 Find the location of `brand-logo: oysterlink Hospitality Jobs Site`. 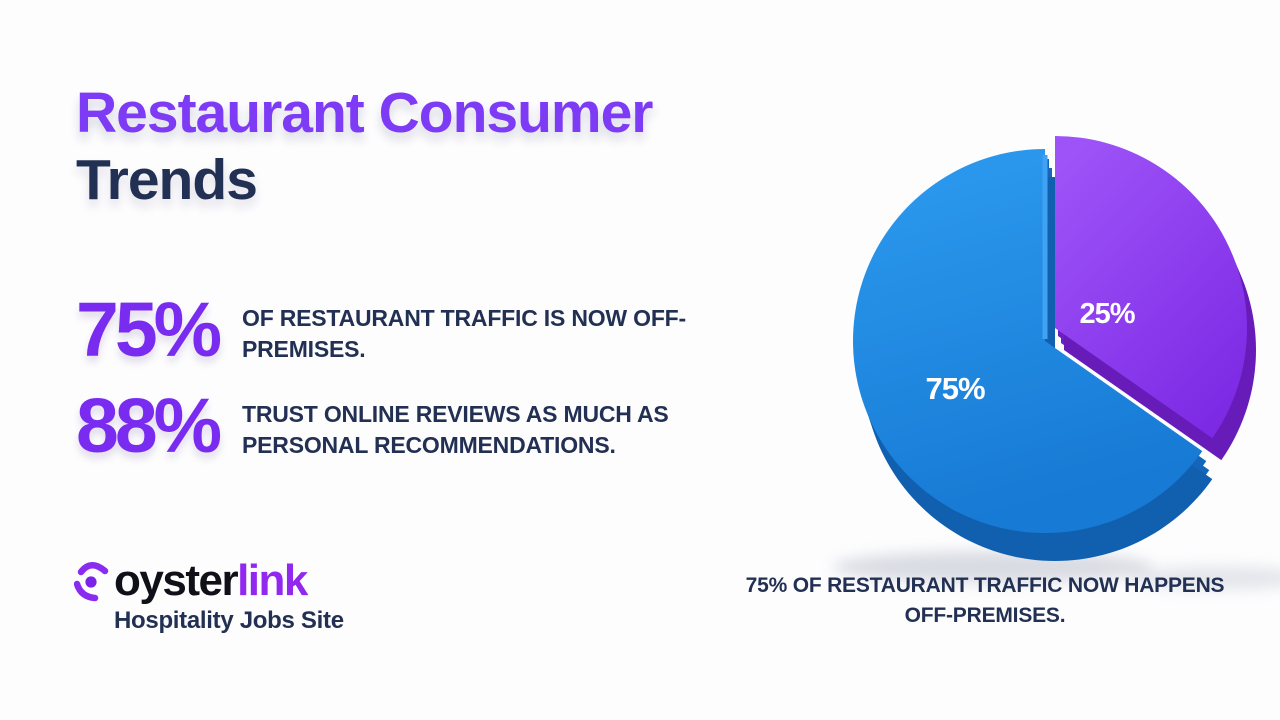

brand-logo: oysterlink Hospitality Jobs Site is located at coordinates (209, 596).